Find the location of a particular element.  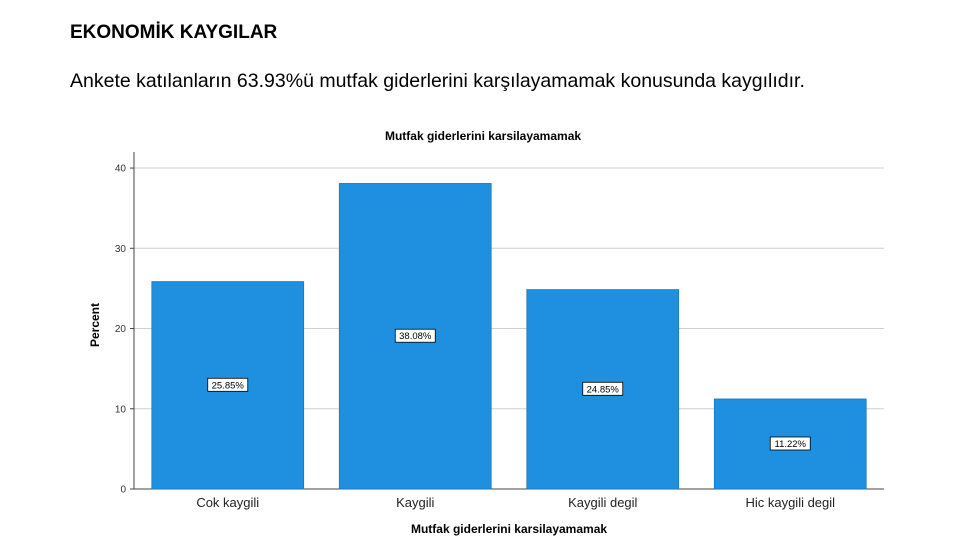

y-tick-label-1: 10 is located at coordinates (121, 409).